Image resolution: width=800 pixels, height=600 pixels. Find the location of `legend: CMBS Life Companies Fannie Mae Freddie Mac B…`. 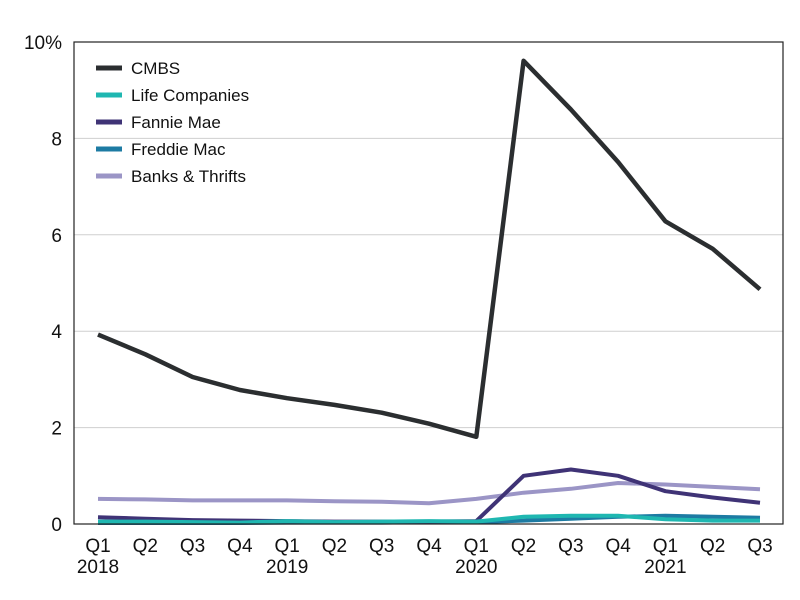

legend: CMBS Life Companies Fannie Mae Freddie Mac B… is located at coordinates (172, 122).